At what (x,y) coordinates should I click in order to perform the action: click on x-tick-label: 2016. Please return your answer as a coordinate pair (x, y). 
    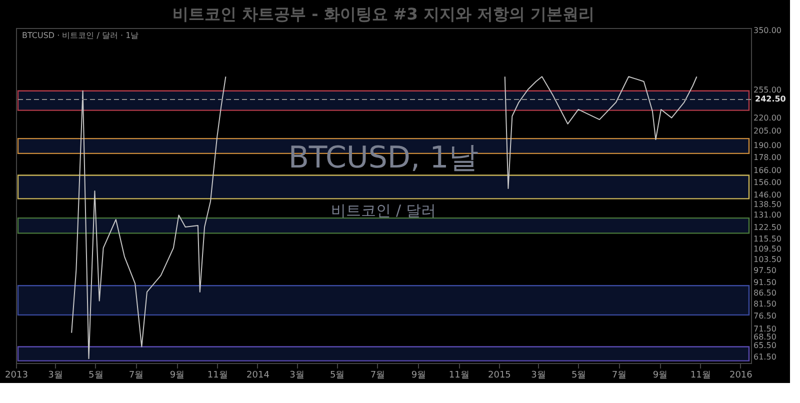
    Looking at the image, I should click on (741, 375).